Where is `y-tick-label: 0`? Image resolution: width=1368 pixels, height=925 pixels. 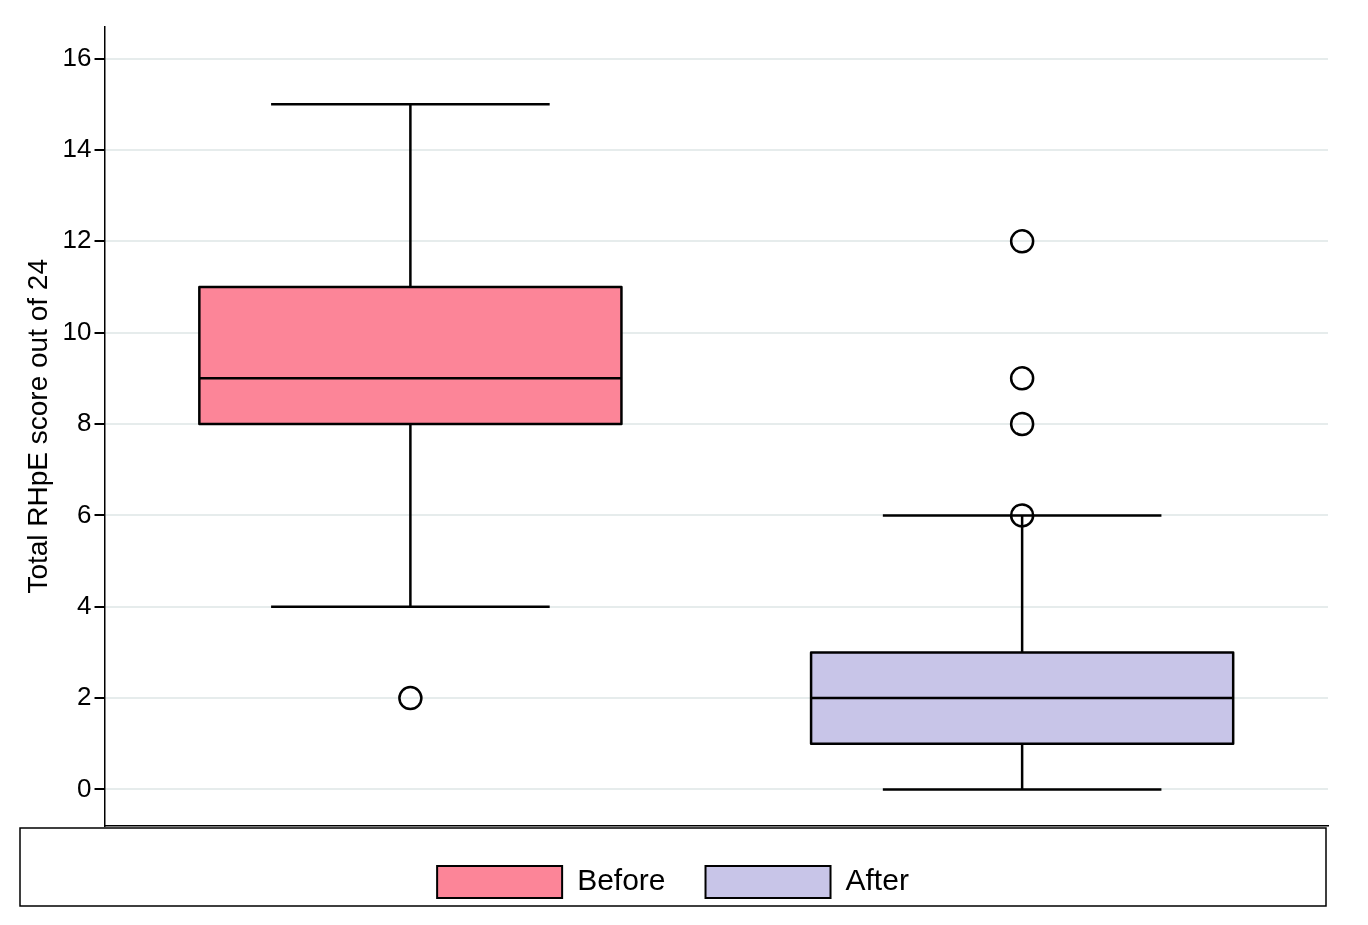
y-tick-label: 0 is located at coordinates (84, 787).